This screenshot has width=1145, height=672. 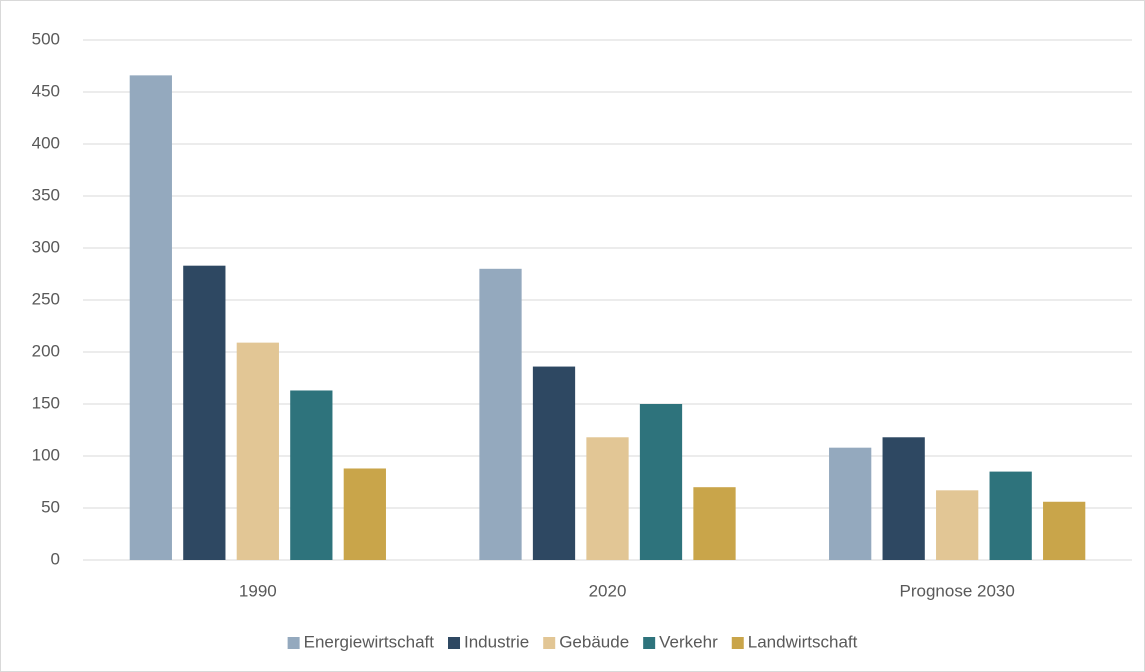 What do you see at coordinates (46, 350) in the screenshot?
I see `y-tick-label: 200` at bounding box center [46, 350].